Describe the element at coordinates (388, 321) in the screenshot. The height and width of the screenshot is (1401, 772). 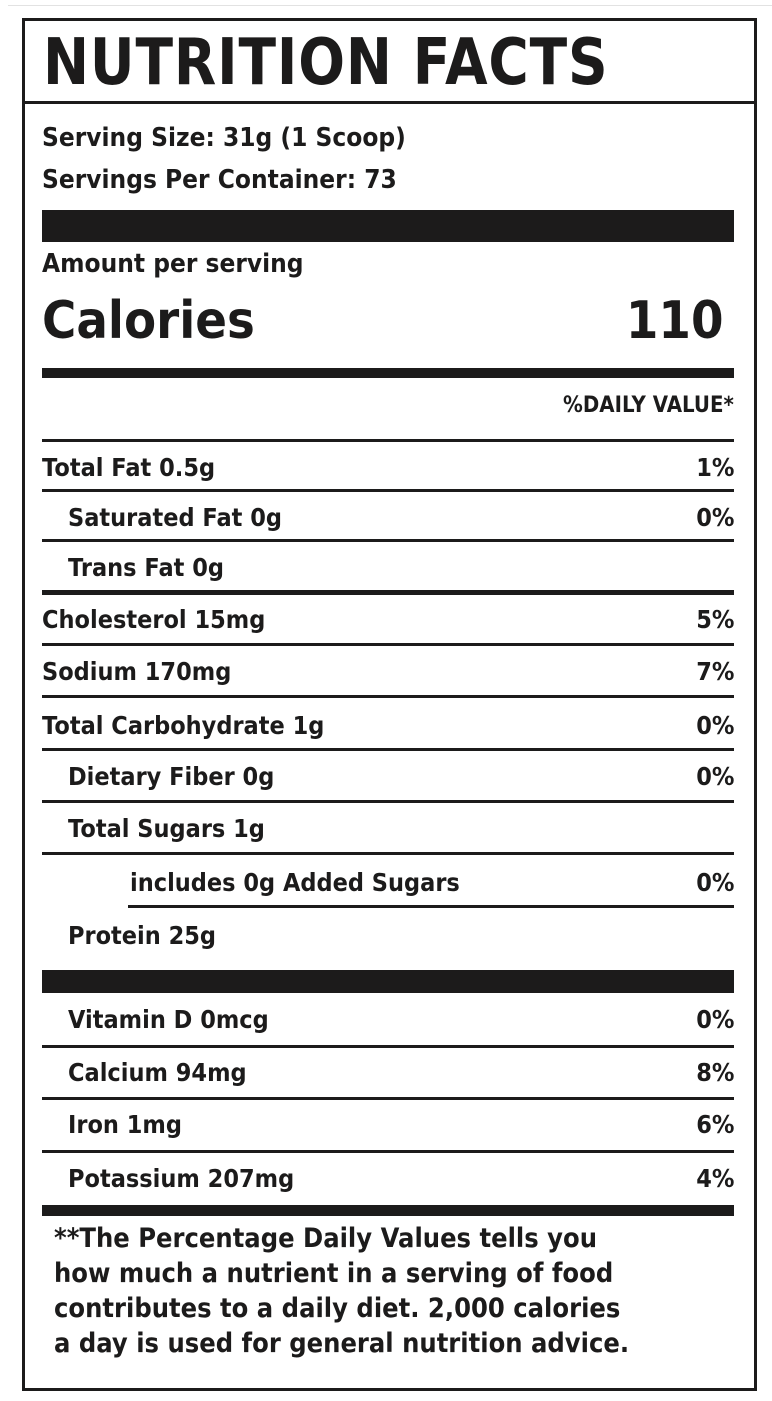
I see `calories-row: Calories 110` at that location.